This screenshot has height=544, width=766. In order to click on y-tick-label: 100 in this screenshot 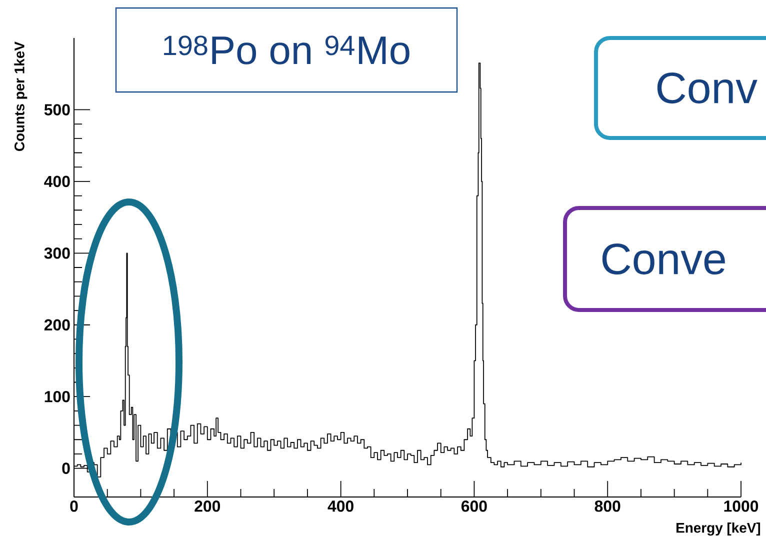, I will do `click(57, 396)`.